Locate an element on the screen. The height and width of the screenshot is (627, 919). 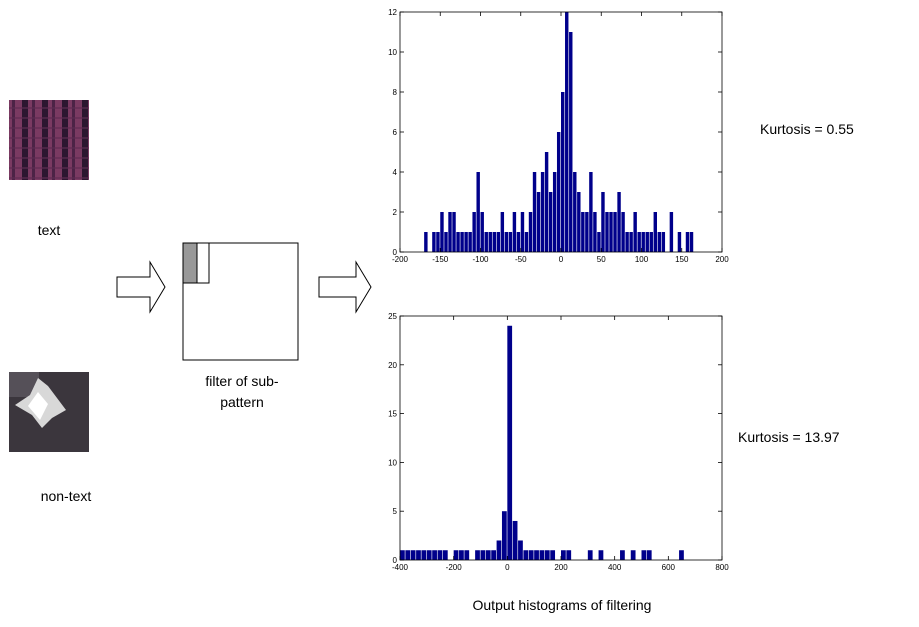
y-tick-label: 12 is located at coordinates (392, 12).